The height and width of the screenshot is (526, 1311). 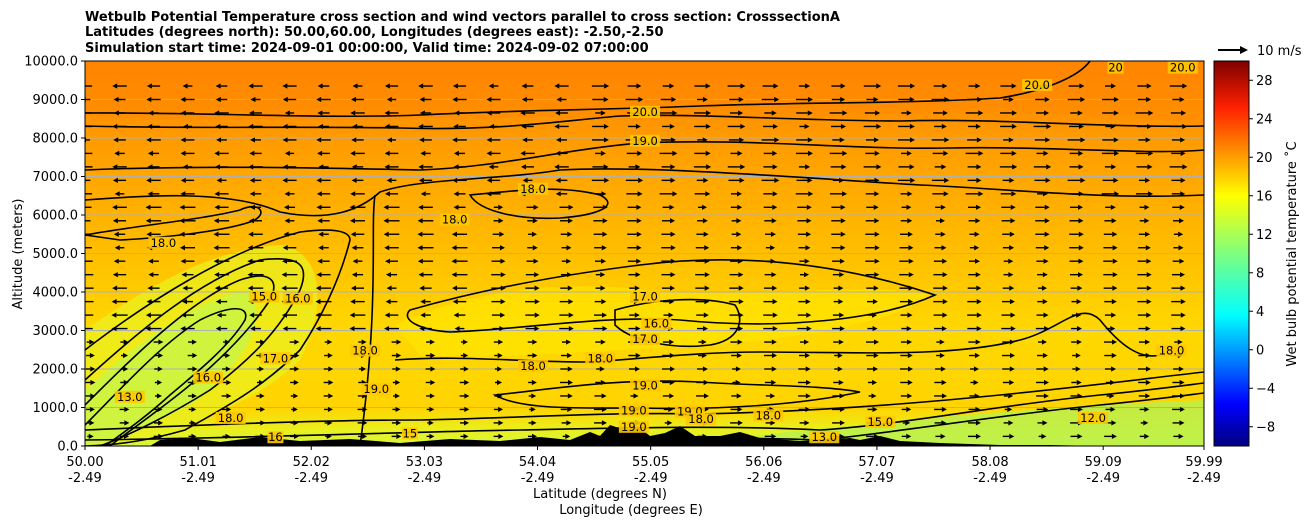 I want to click on y-tick-label: 5000.0, so click(x=56, y=254).